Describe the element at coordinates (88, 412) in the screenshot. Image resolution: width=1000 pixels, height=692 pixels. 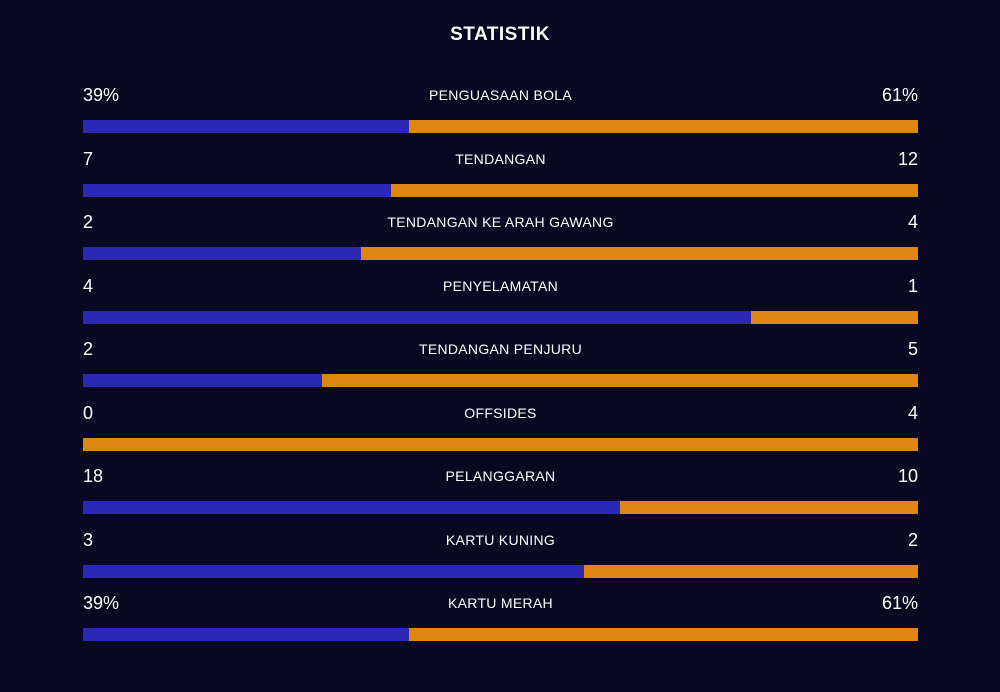
I see `home-value: 0` at that location.